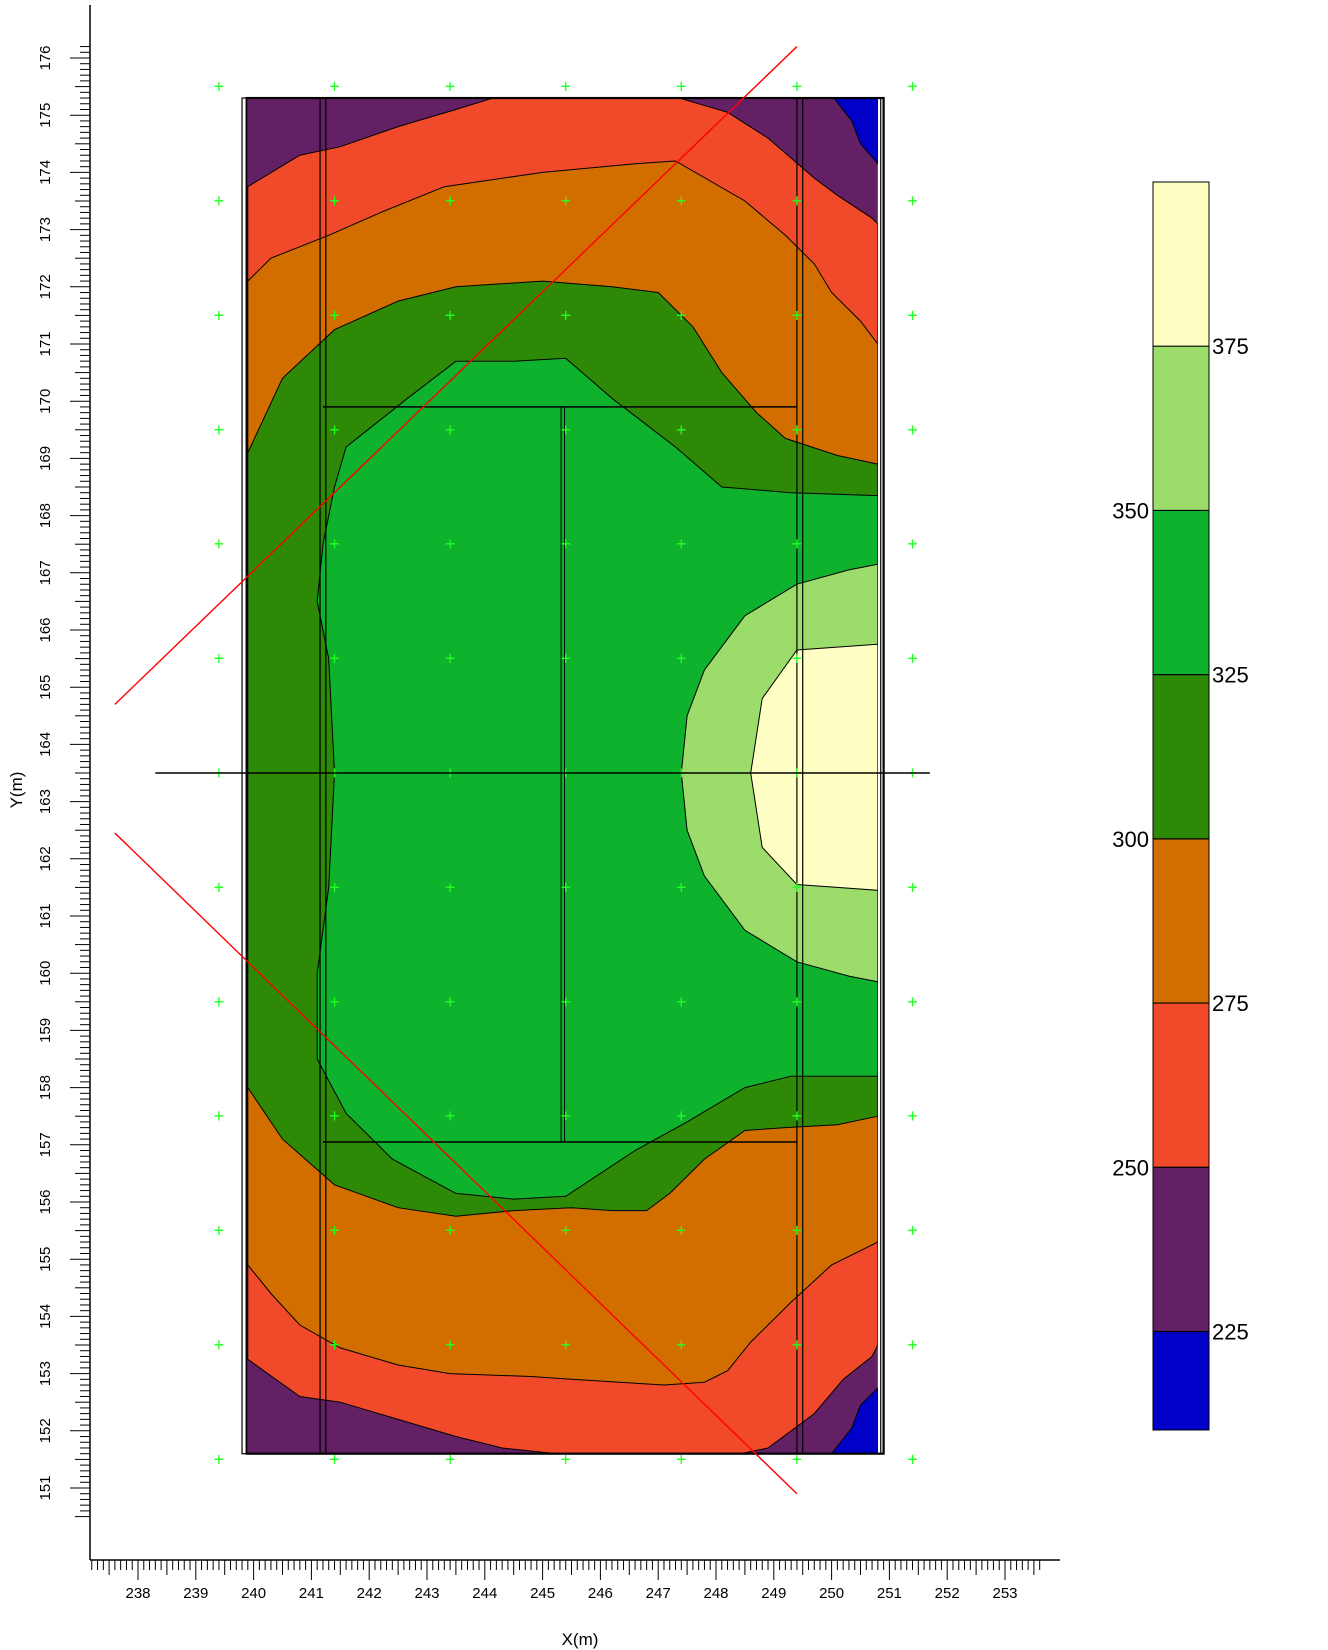 This screenshot has width=1328, height=1650. What do you see at coordinates (45, 744) in the screenshot?
I see `y-tick-label: 164` at bounding box center [45, 744].